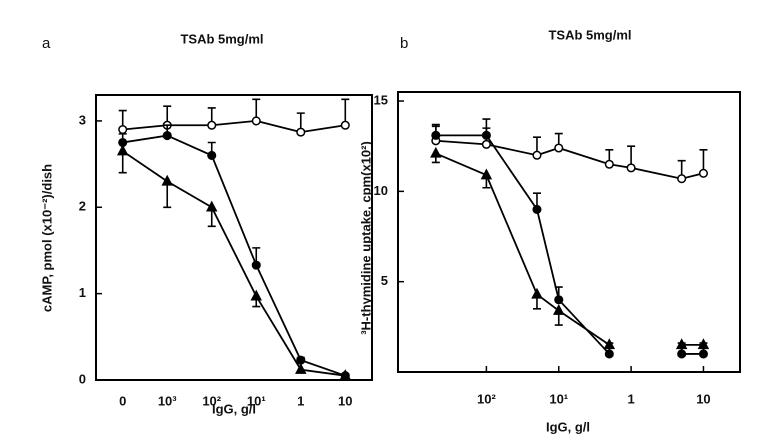 The image size is (768, 443). Describe the element at coordinates (167, 195) in the screenshot. I see `error-bar` at that location.